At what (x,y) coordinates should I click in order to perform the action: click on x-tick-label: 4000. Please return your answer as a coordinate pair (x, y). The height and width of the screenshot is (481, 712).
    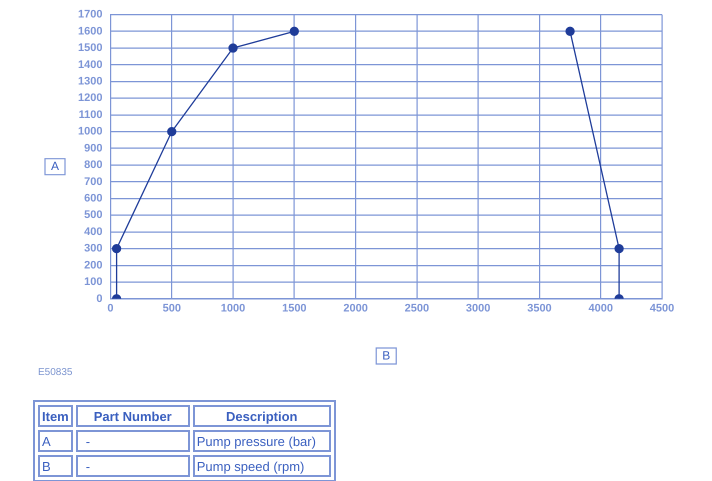
    Looking at the image, I should click on (600, 308).